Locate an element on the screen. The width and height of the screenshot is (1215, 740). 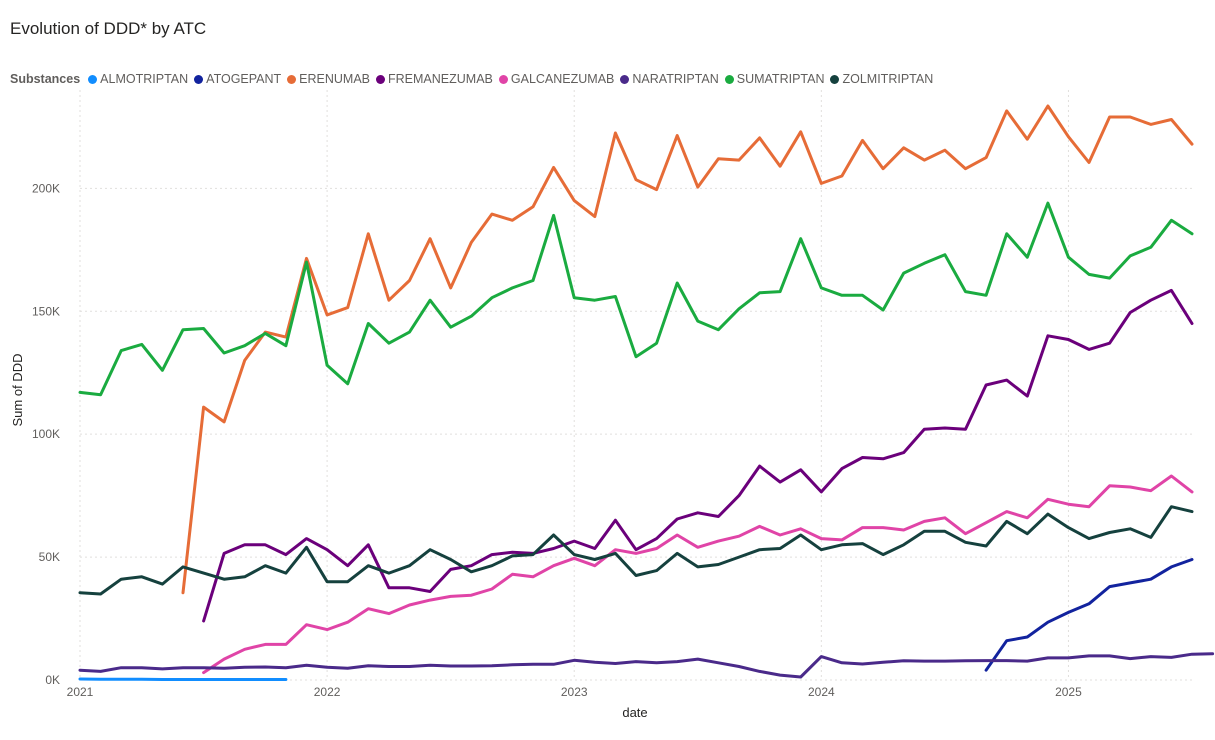
series-line-naratriptan is located at coordinates (646, 665).